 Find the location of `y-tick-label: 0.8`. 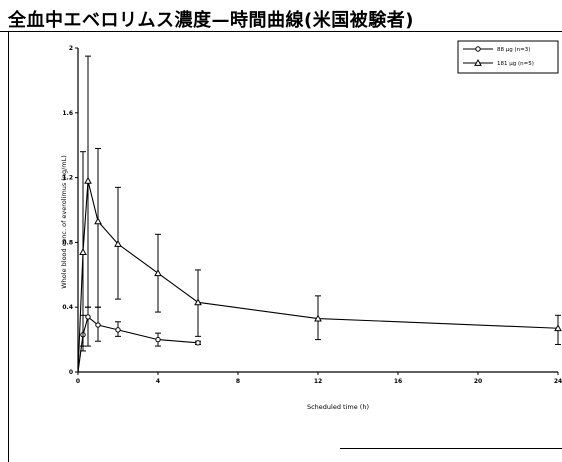

y-tick-label: 0.8 is located at coordinates (67, 242).